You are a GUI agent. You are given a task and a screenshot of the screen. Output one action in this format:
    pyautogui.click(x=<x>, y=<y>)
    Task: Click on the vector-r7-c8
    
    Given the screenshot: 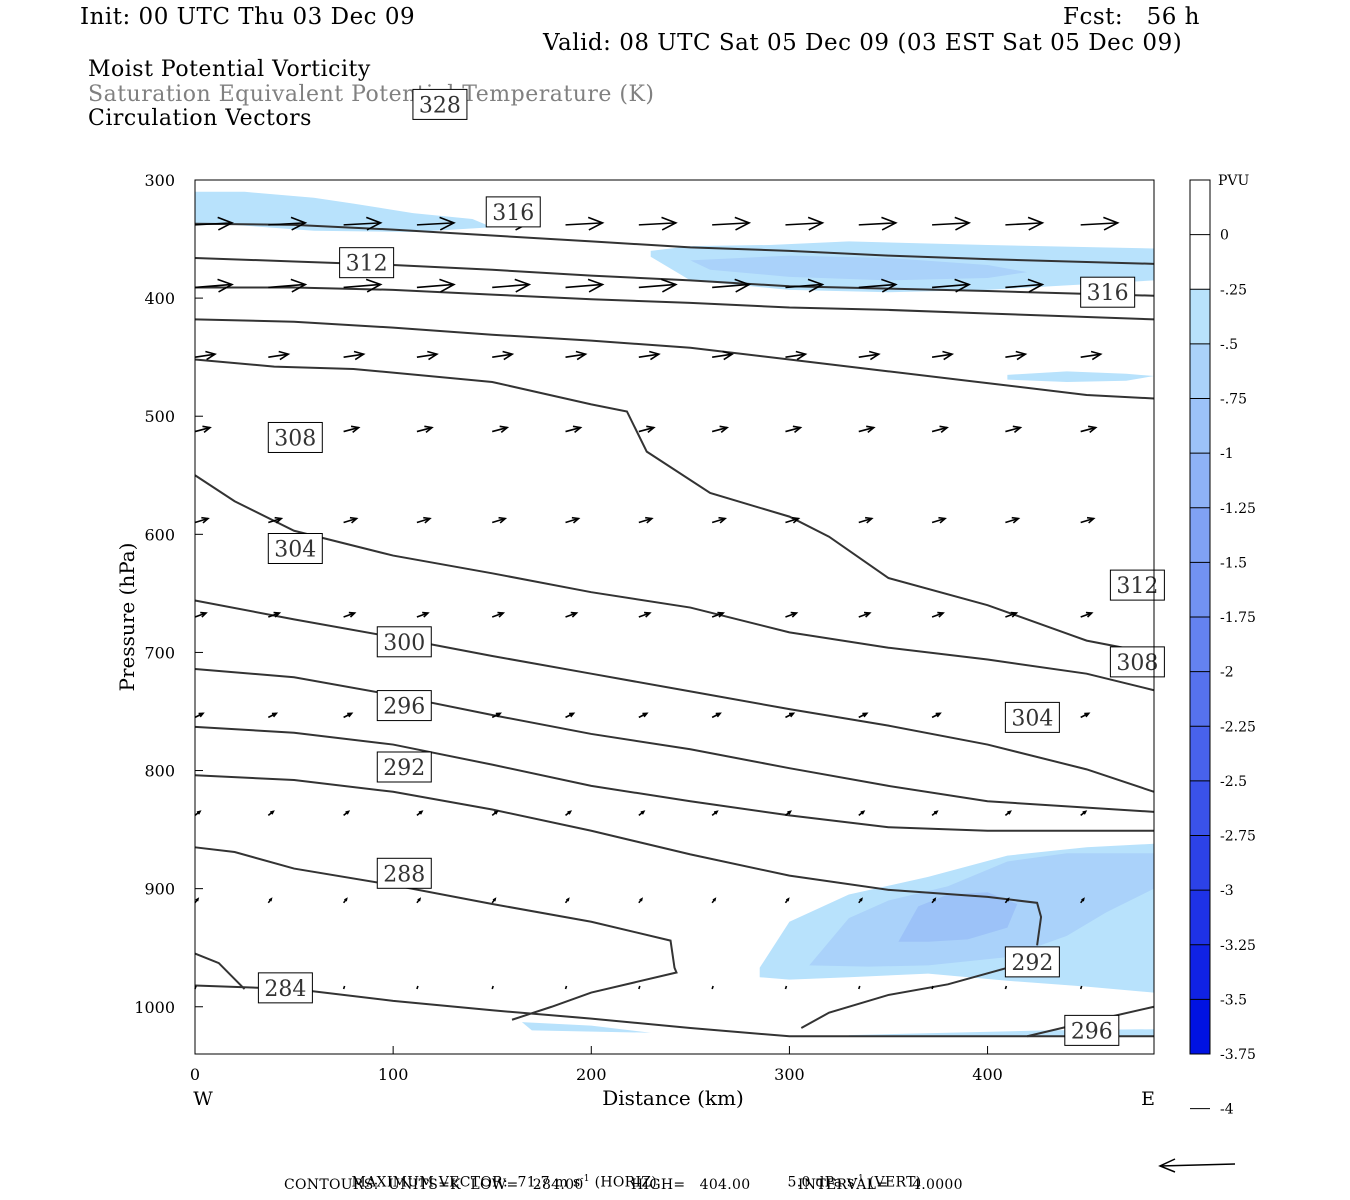 What is the action you would take?
    pyautogui.click(x=788, y=813)
    